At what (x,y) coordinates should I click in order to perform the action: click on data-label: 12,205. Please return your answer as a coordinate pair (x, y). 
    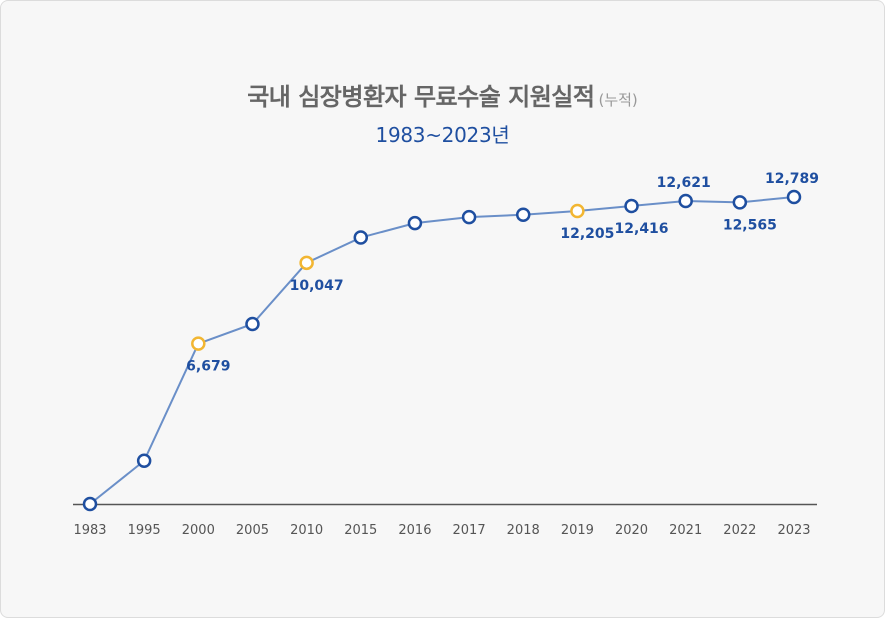
    Looking at the image, I should click on (587, 234).